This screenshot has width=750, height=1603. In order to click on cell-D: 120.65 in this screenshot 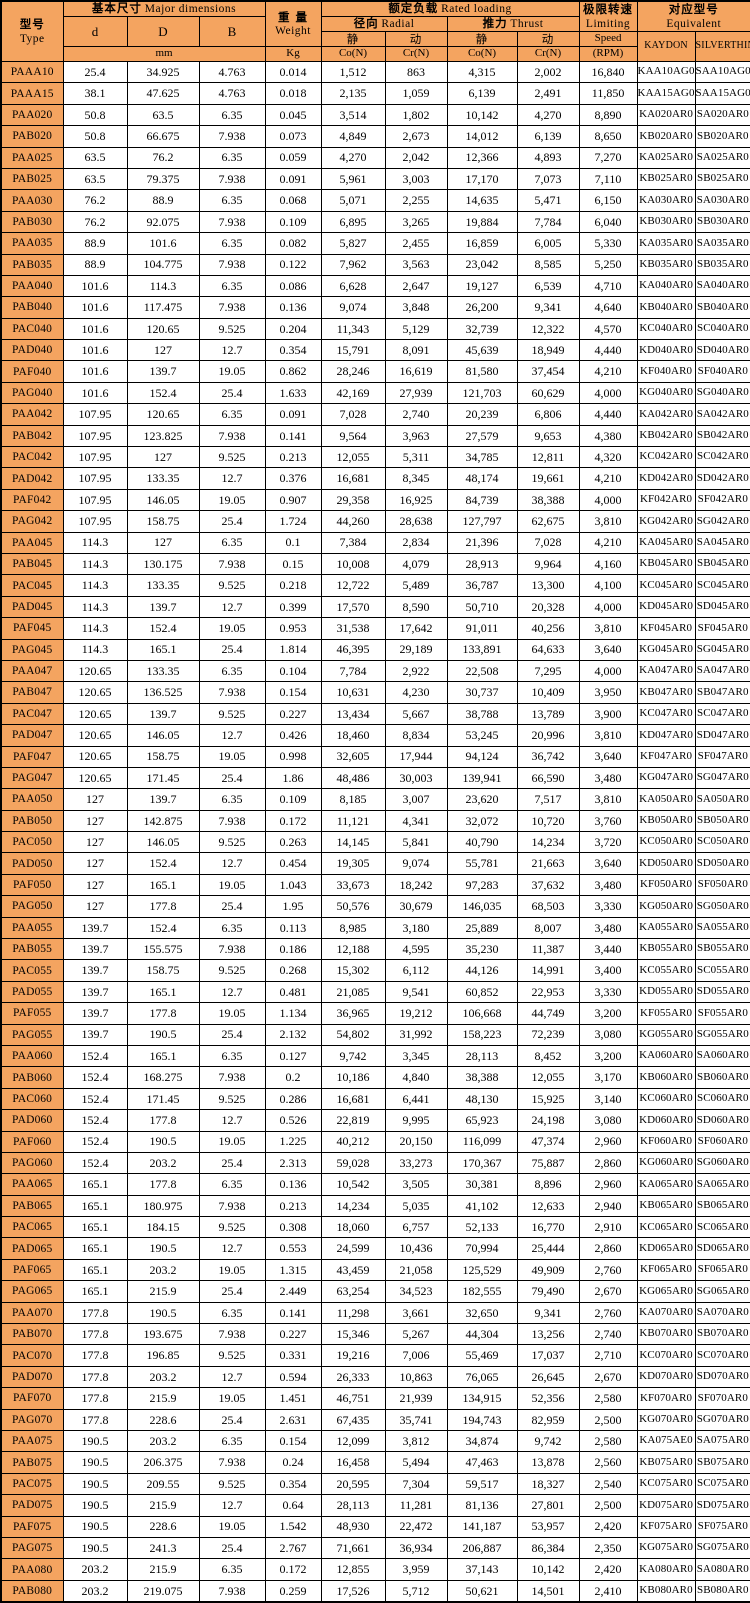, I will do `click(163, 414)`.